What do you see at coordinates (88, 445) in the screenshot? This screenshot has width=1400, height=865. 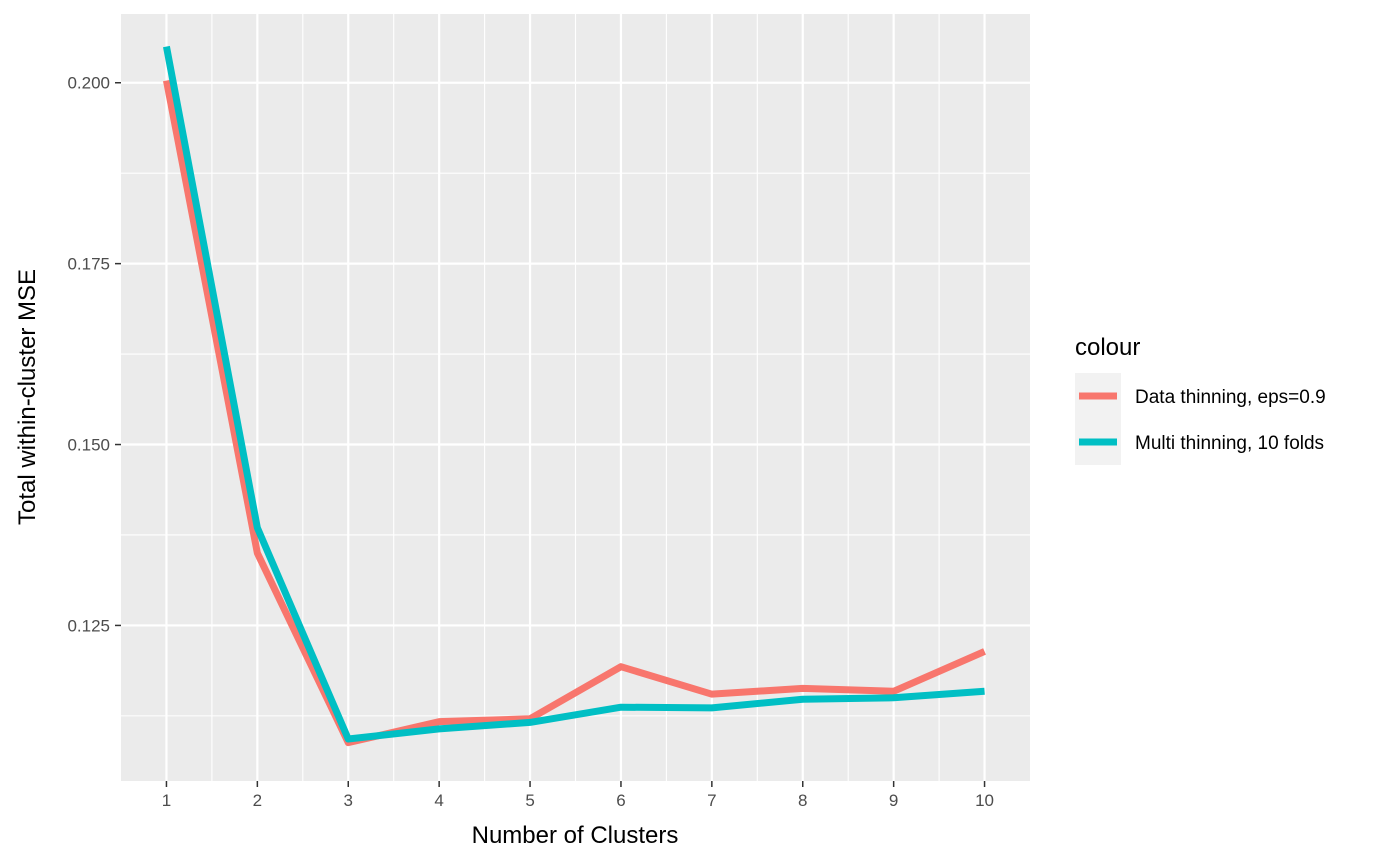 I see `y-tick-label: 0.150` at bounding box center [88, 445].